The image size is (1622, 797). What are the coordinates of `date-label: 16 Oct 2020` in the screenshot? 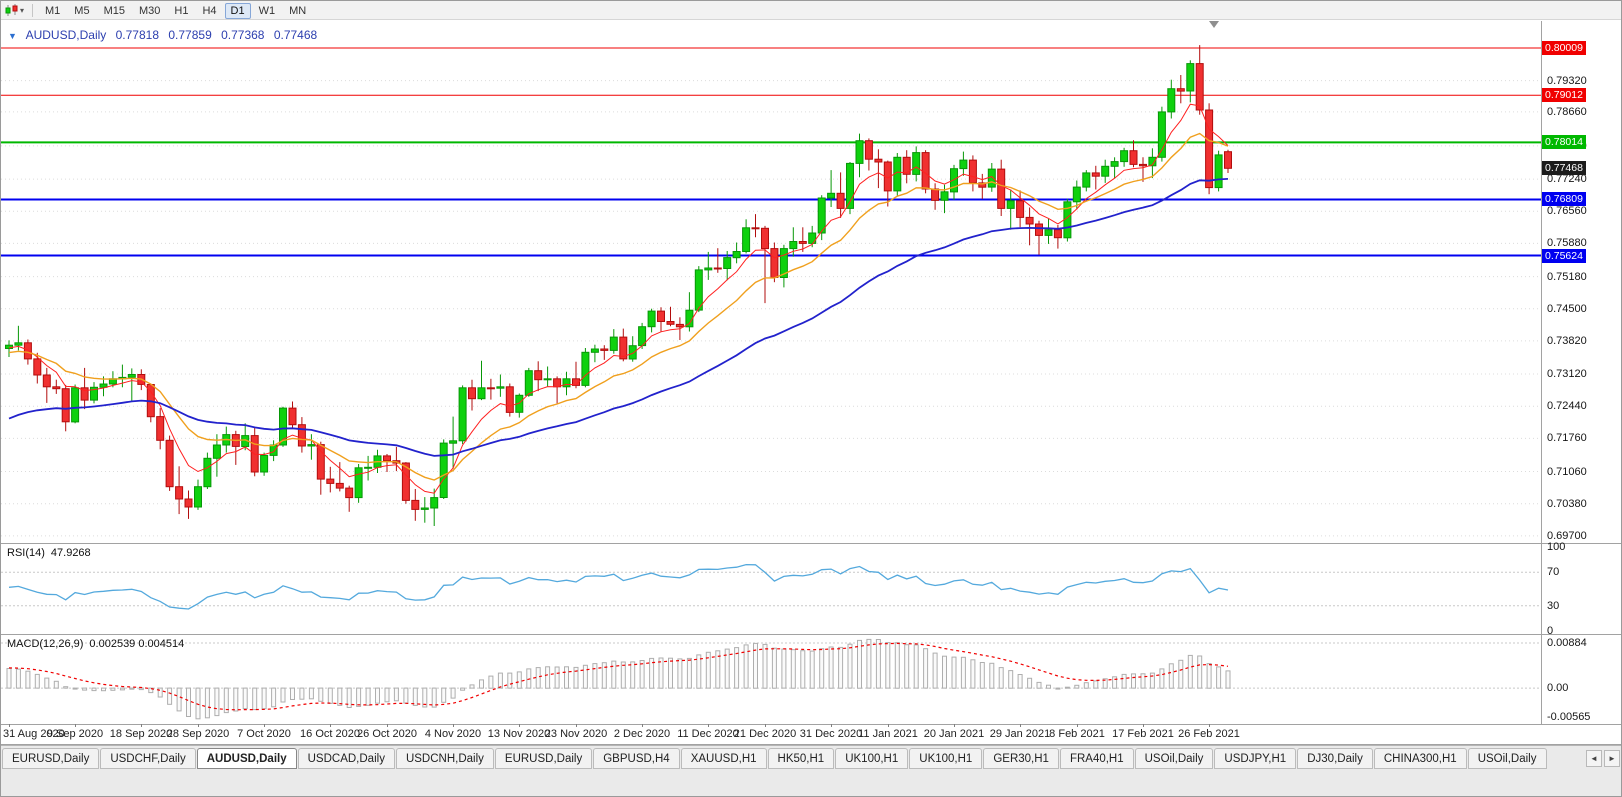 It's located at (330, 734).